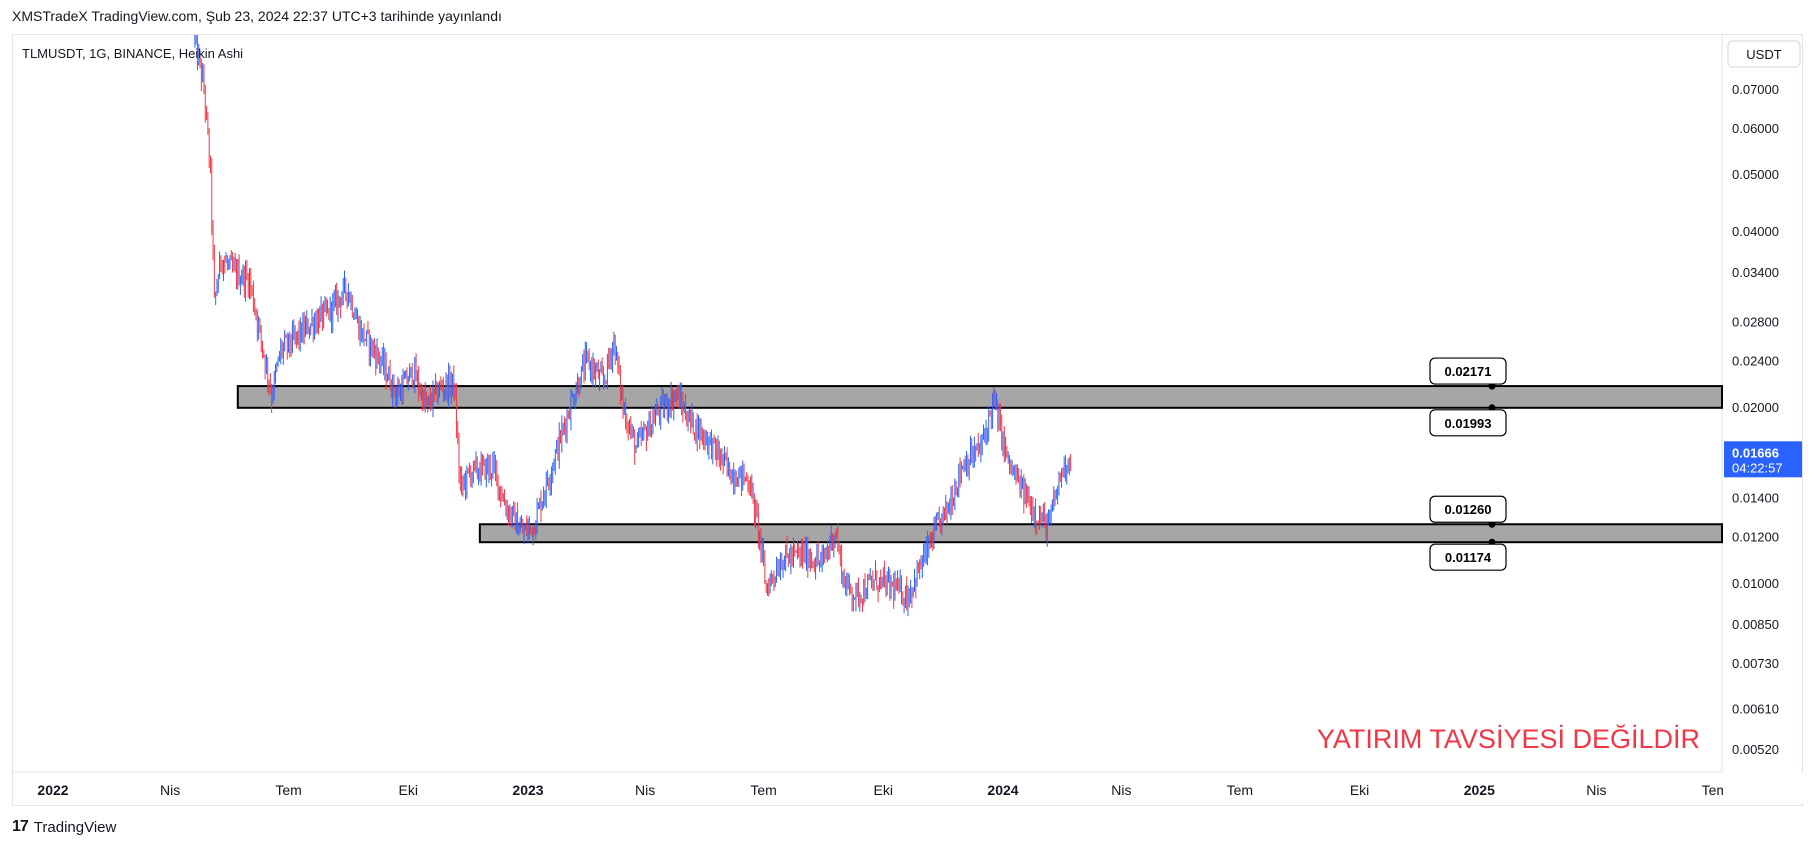 The width and height of the screenshot is (1815, 851). I want to click on zone-price-label: 0.01260, so click(1468, 509).